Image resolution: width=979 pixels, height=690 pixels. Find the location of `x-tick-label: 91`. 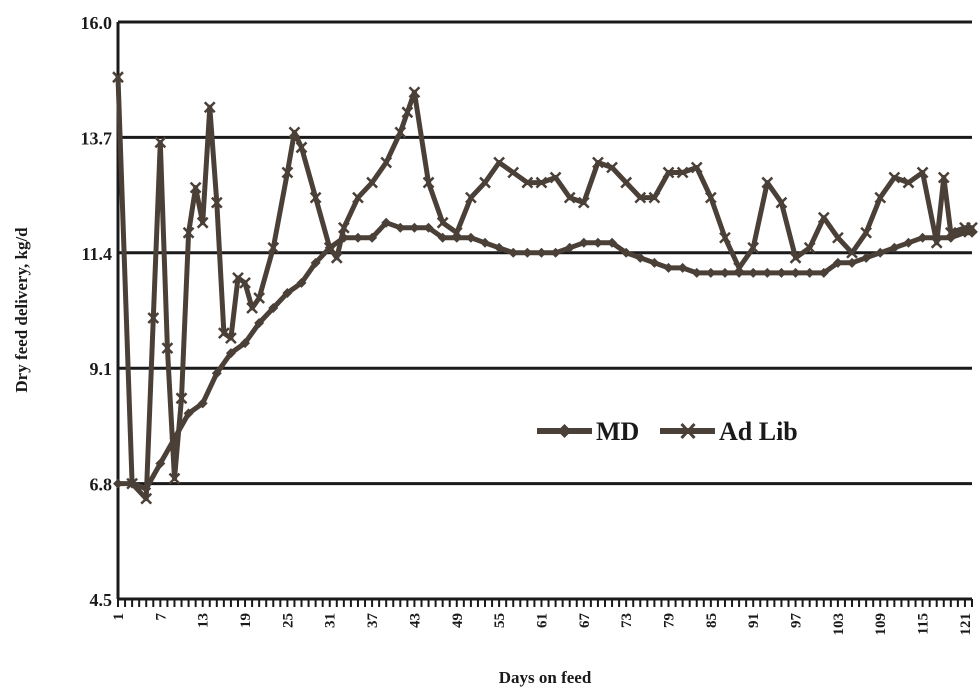

x-tick-label: 91 is located at coordinates (754, 620).